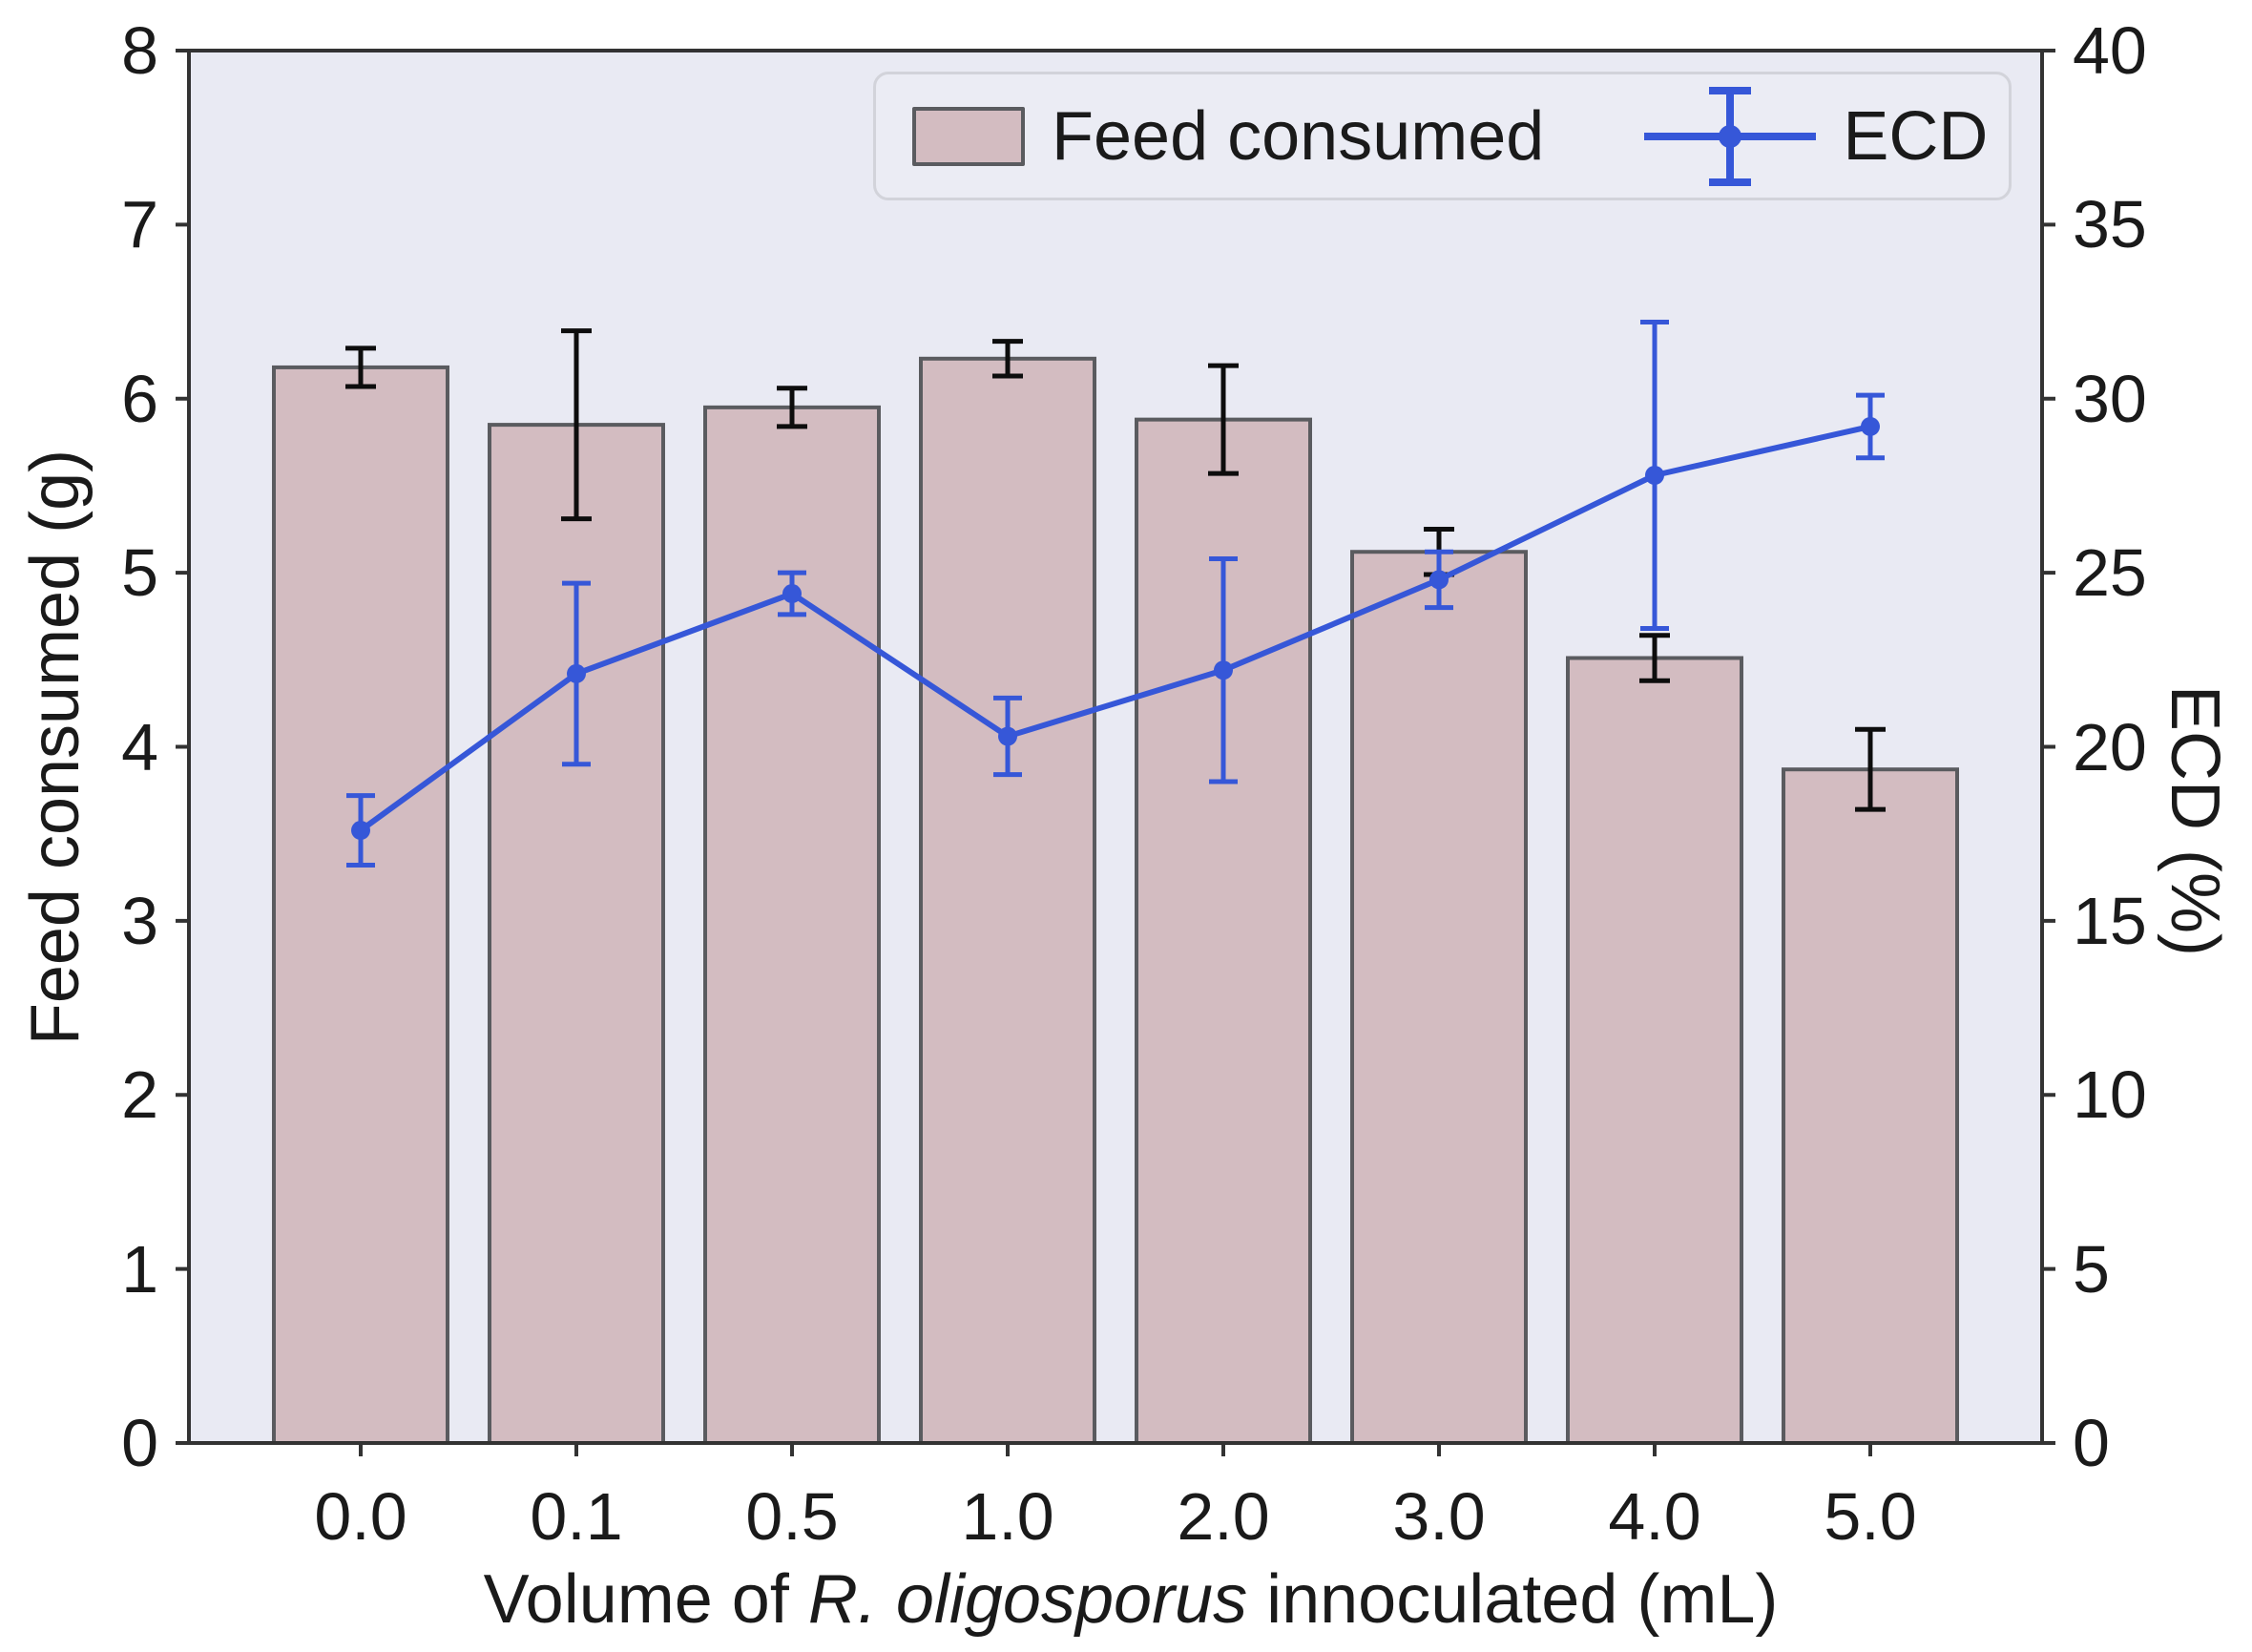 The width and height of the screenshot is (2252, 1652). I want to click on y-right-tick-label-20: 20, so click(2110, 746).